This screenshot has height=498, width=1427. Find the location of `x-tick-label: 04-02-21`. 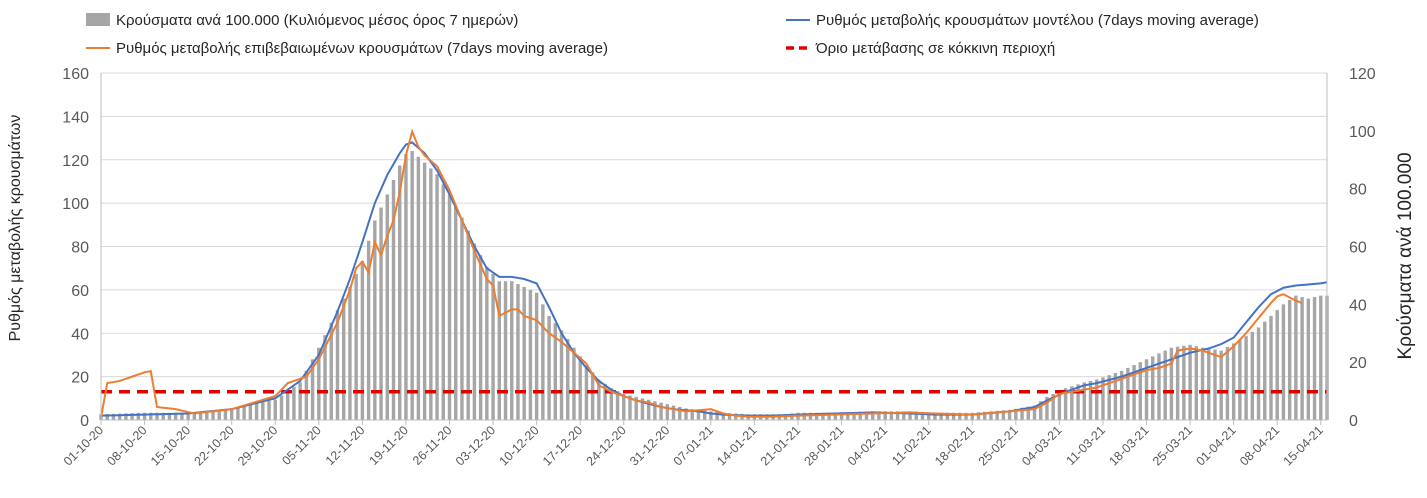

x-tick-label: 04-02-21 is located at coordinates (867, 445).